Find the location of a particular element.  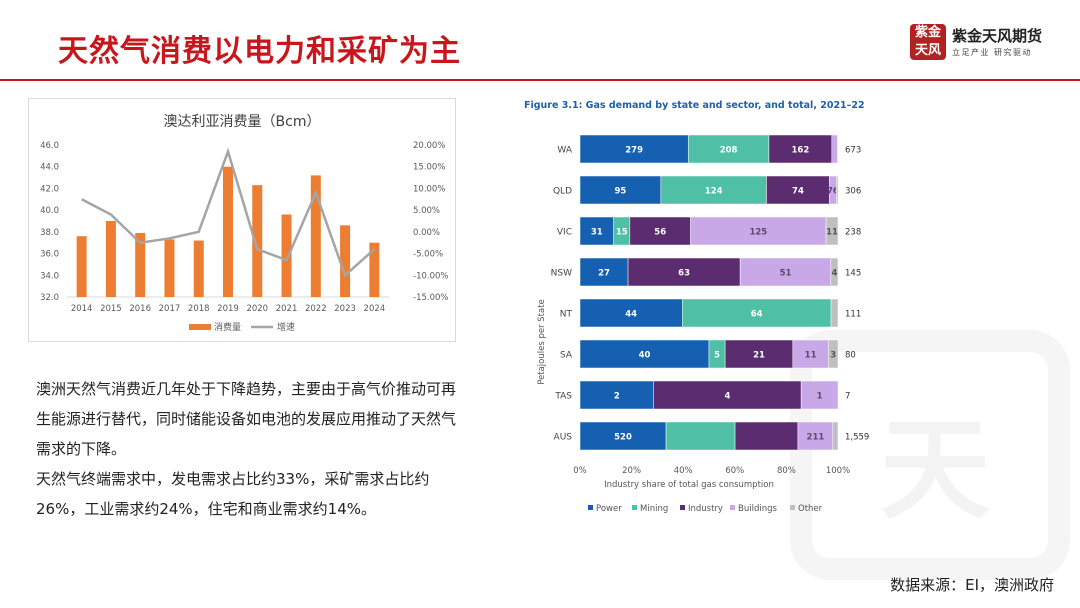

chart1-x-tick: 2022 is located at coordinates (316, 309).